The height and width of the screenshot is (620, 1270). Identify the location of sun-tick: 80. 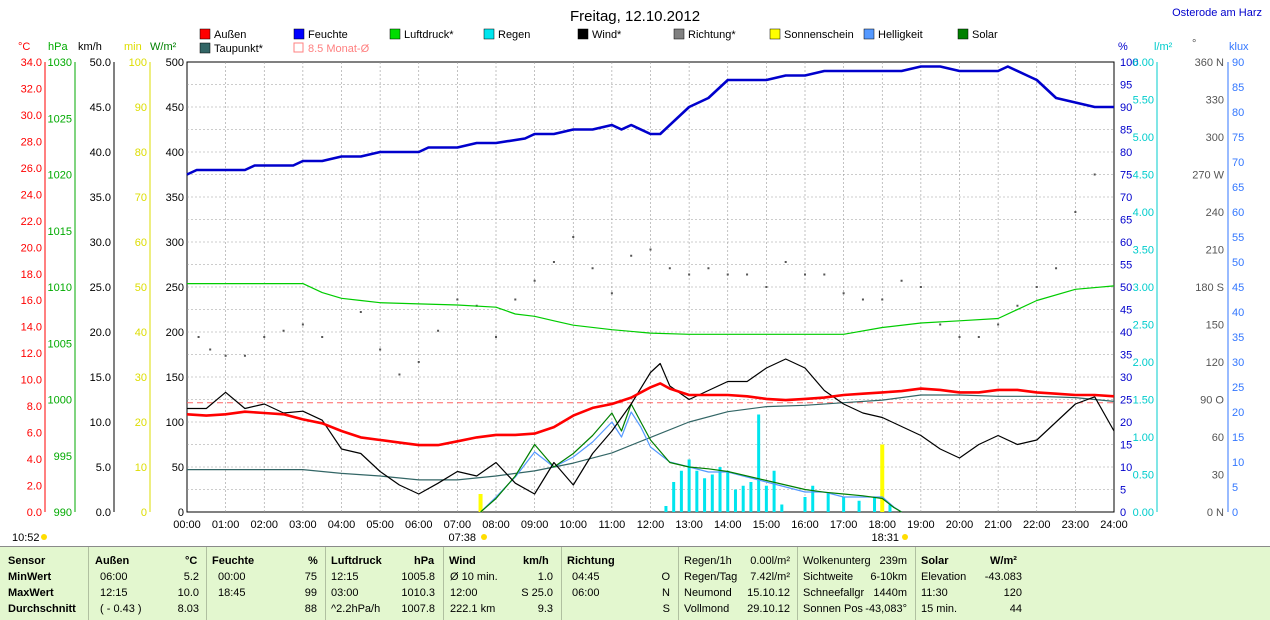
(141, 153).